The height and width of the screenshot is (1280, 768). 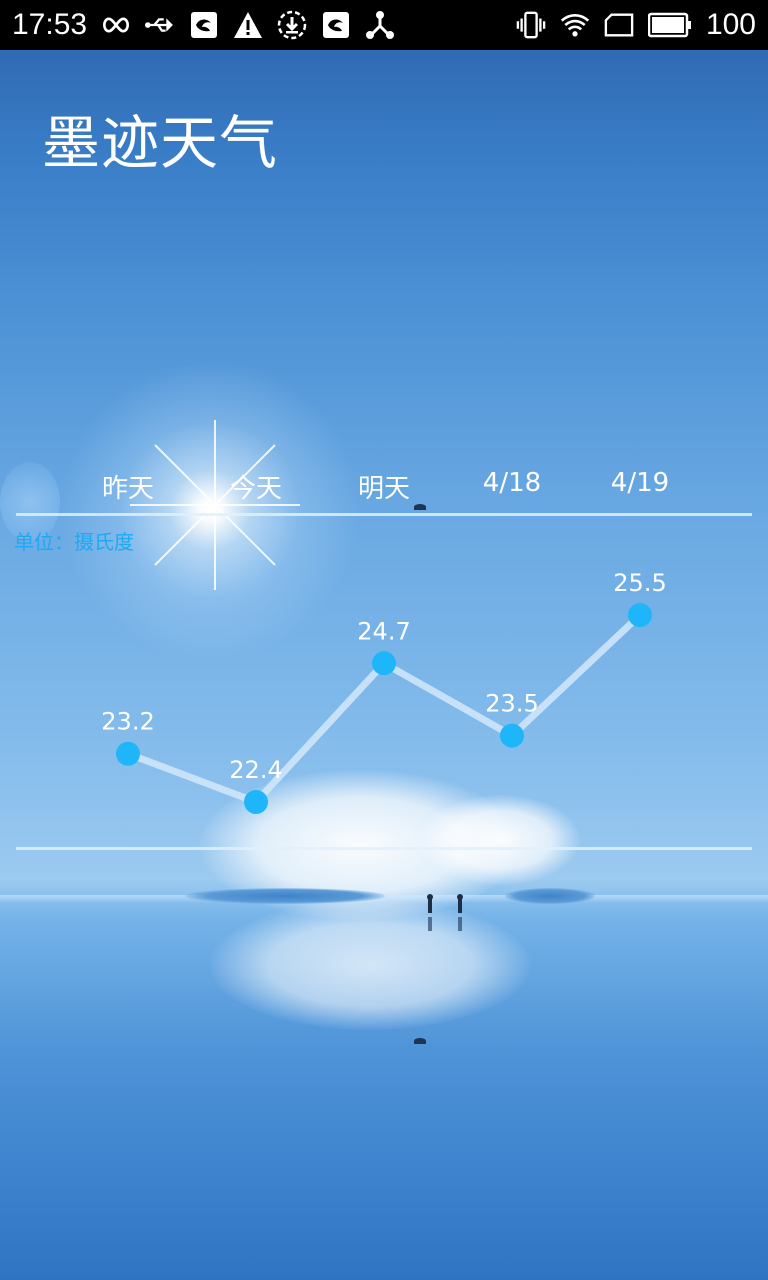 I want to click on status-bar-left: 17:53, so click(x=203, y=25).